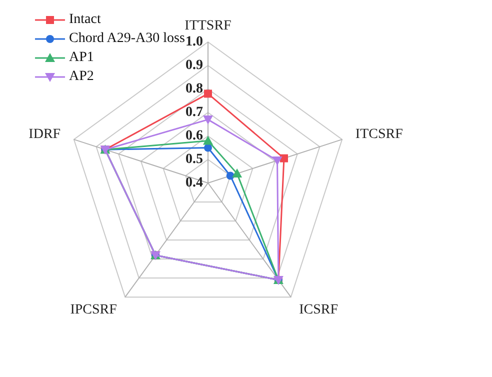 Image resolution: width=492 pixels, height=377 pixels. What do you see at coordinates (81, 76) in the screenshot?
I see `legend-label: AP2` at bounding box center [81, 76].